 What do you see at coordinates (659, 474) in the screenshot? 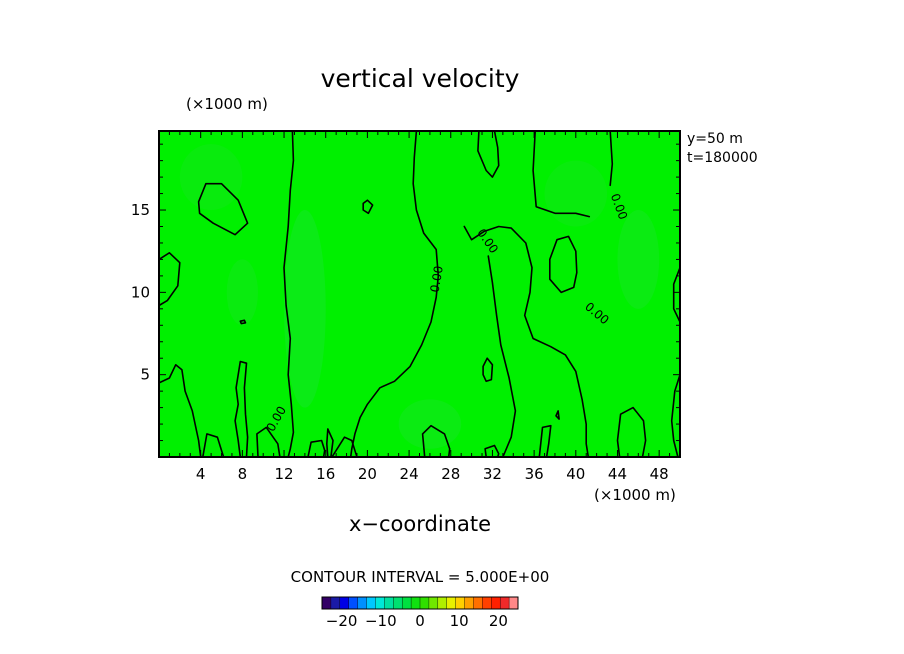
I see `x-tick-label: 48` at bounding box center [659, 474].